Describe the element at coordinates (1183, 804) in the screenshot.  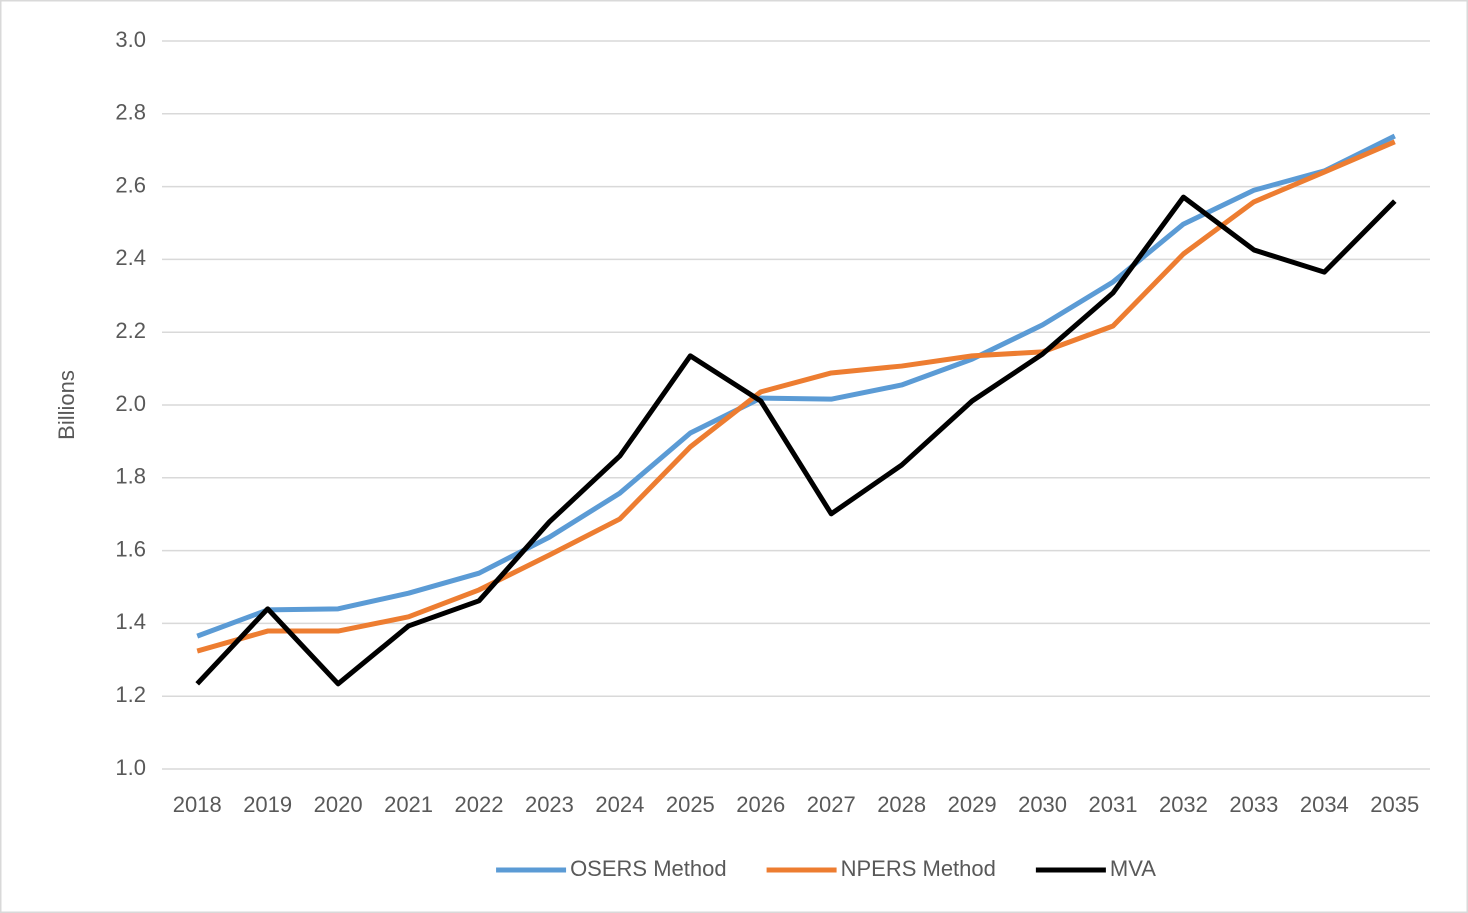
I see `x-tick-label: 2032` at that location.